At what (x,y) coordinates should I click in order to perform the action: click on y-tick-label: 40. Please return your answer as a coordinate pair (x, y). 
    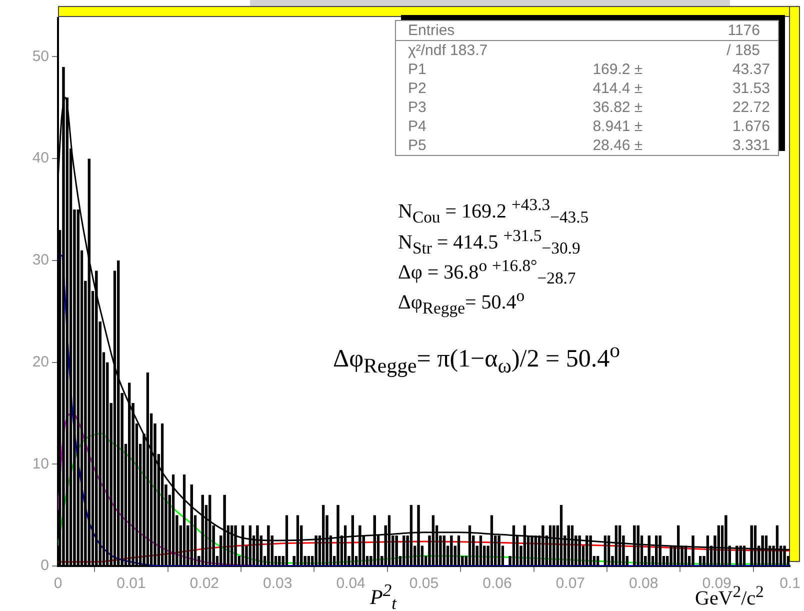
    Looking at the image, I should click on (40, 158).